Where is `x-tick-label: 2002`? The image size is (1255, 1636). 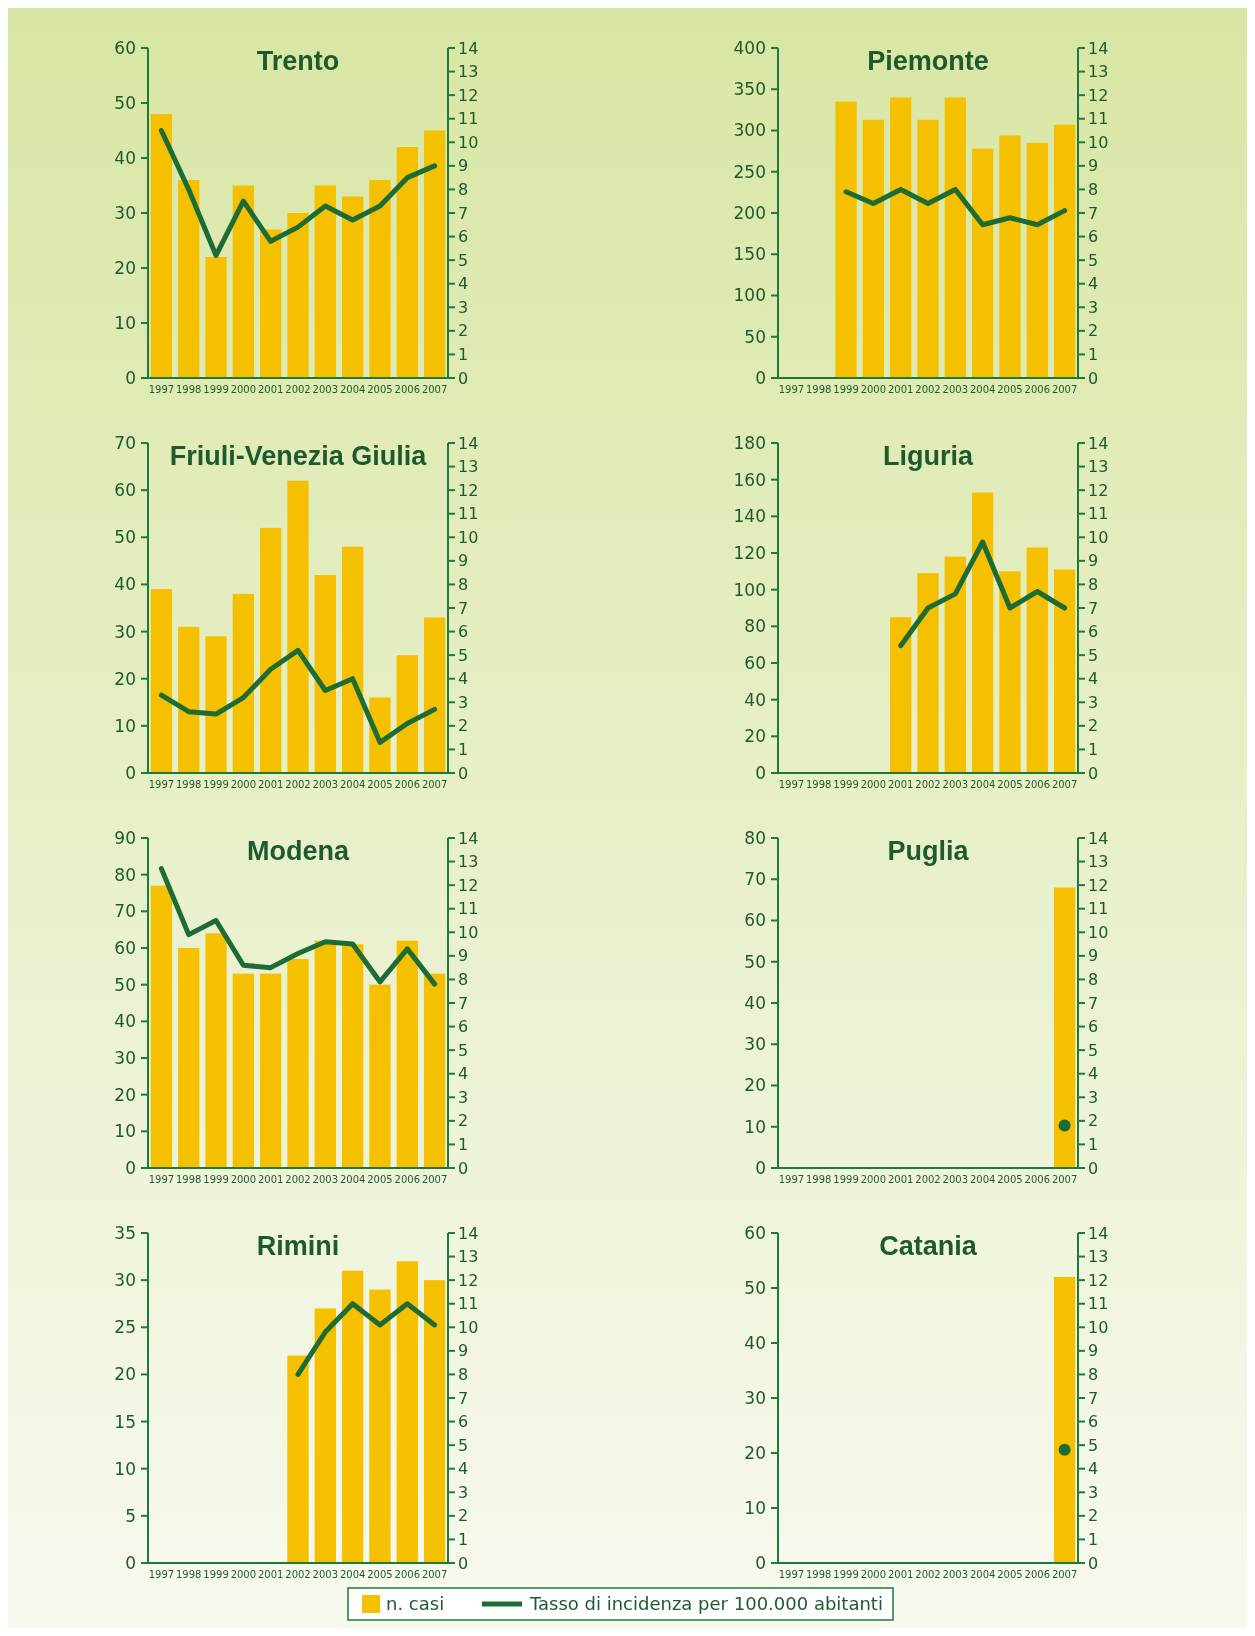
x-tick-label: 2002 is located at coordinates (298, 784).